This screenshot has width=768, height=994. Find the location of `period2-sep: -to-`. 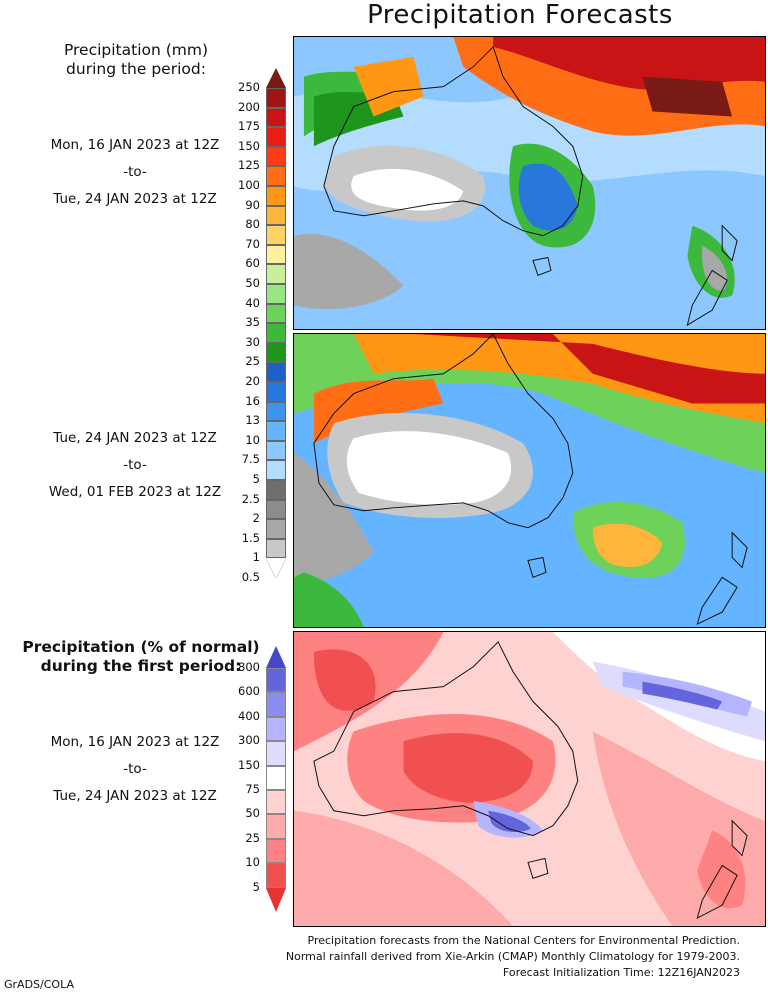

period2-sep: -to- is located at coordinates (135, 465).